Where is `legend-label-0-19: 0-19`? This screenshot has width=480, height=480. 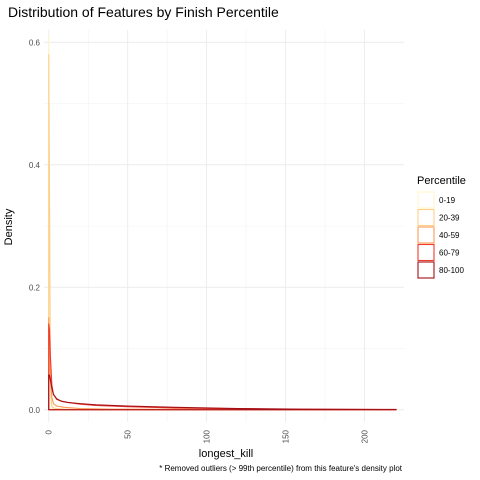
legend-label-0-19: 0-19 is located at coordinates (447, 200).